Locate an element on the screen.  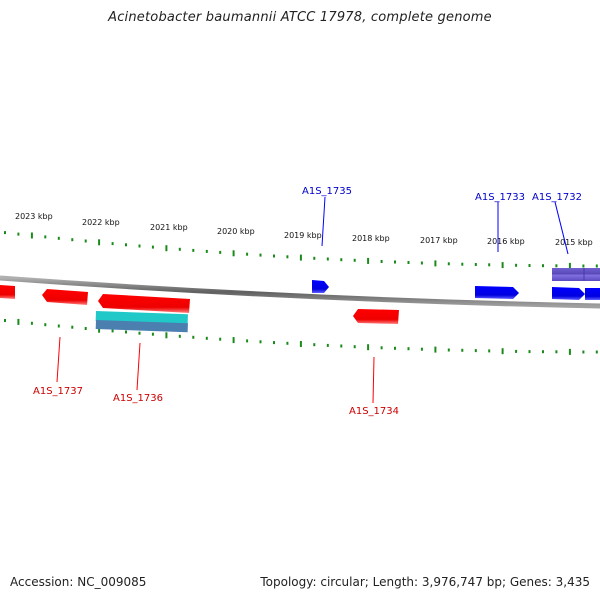
forward-strand-genes is located at coordinates (456, 284).